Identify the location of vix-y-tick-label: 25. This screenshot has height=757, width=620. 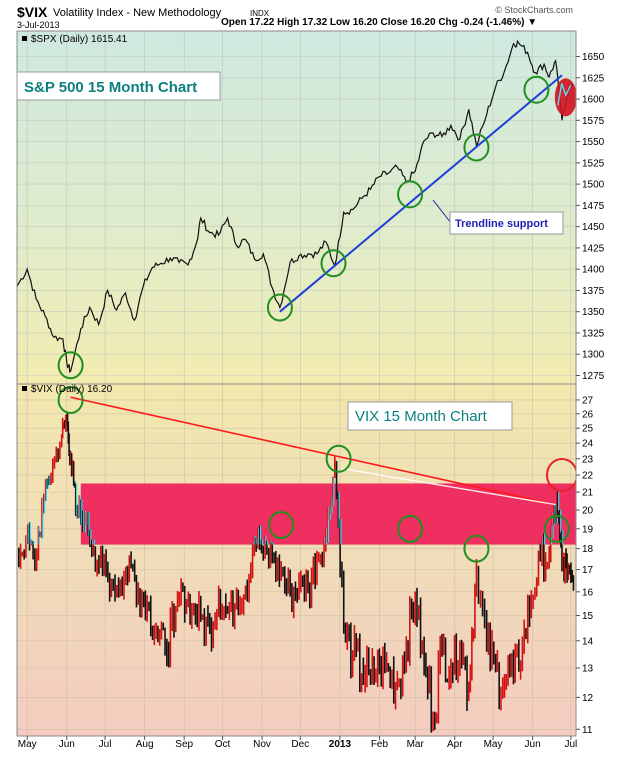
(588, 429).